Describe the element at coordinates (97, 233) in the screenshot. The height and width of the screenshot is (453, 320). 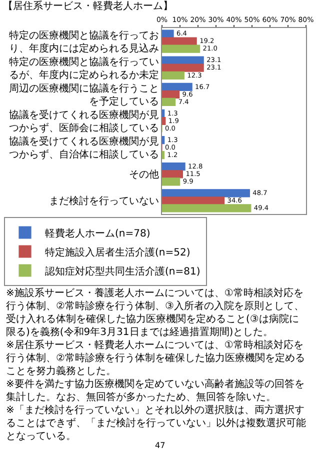
I see `legend-label: 軽費老人ホーム(n=78)` at that location.